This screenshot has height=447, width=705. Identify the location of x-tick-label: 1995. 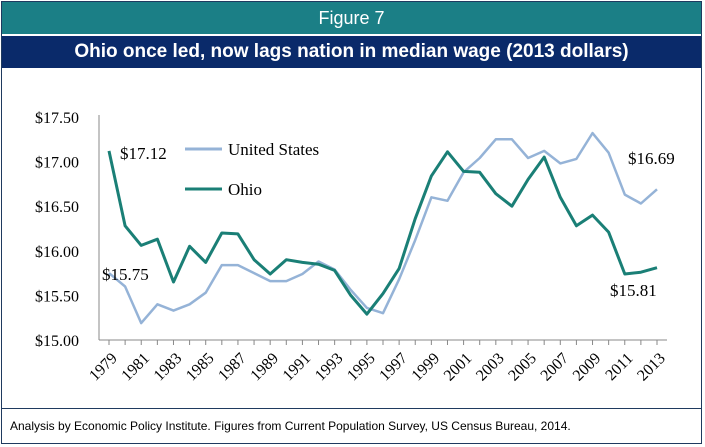
(361, 367).